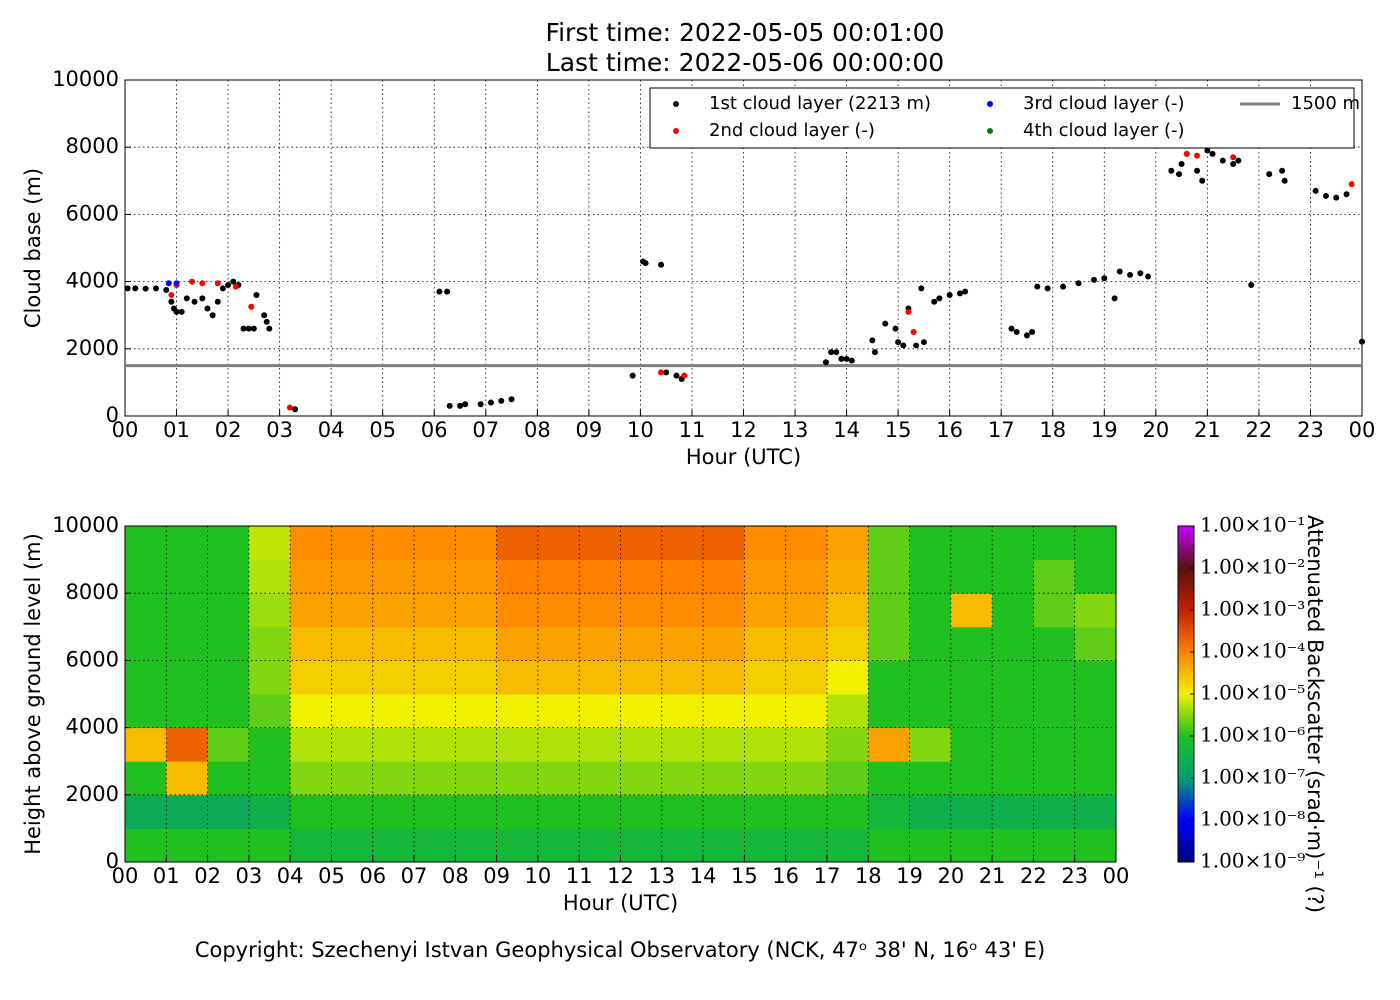  What do you see at coordinates (92, 794) in the screenshot?
I see `y-tick-label: 2000` at bounding box center [92, 794].